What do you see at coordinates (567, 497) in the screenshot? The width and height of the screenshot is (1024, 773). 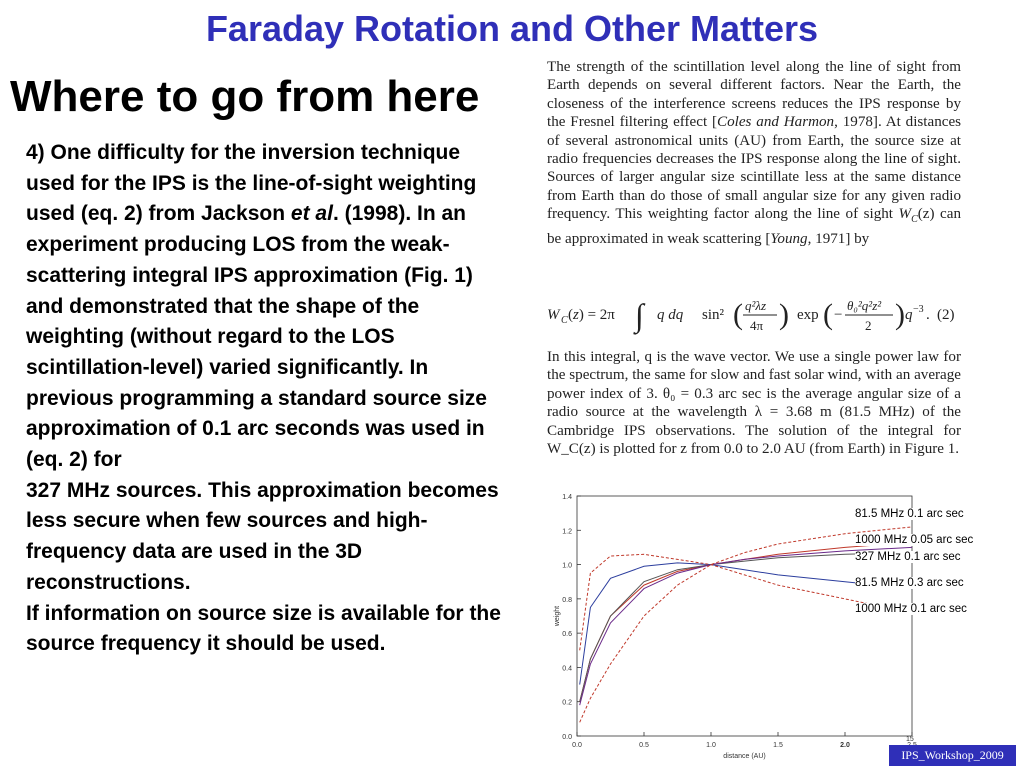 I see `y-tick-label: 1.4` at bounding box center [567, 497].